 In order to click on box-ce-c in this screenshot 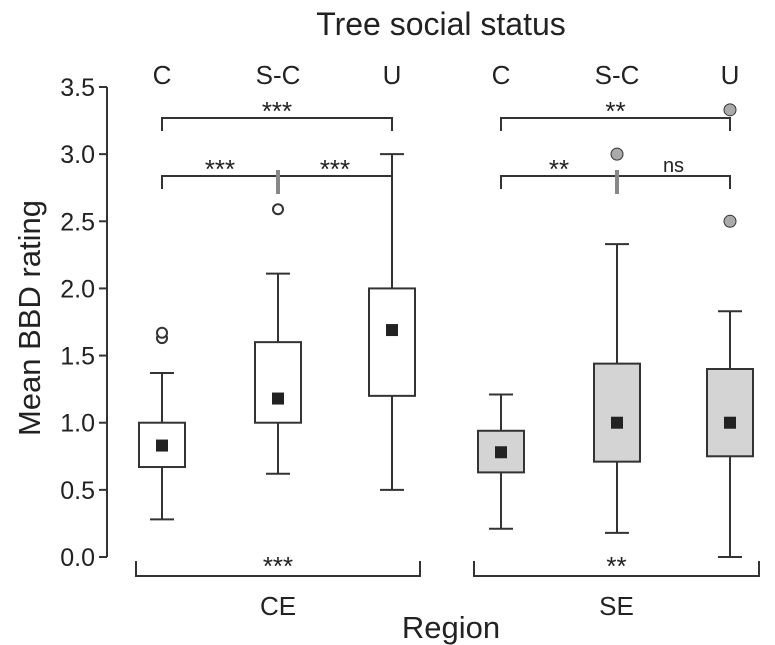, I will do `click(162, 423)`.